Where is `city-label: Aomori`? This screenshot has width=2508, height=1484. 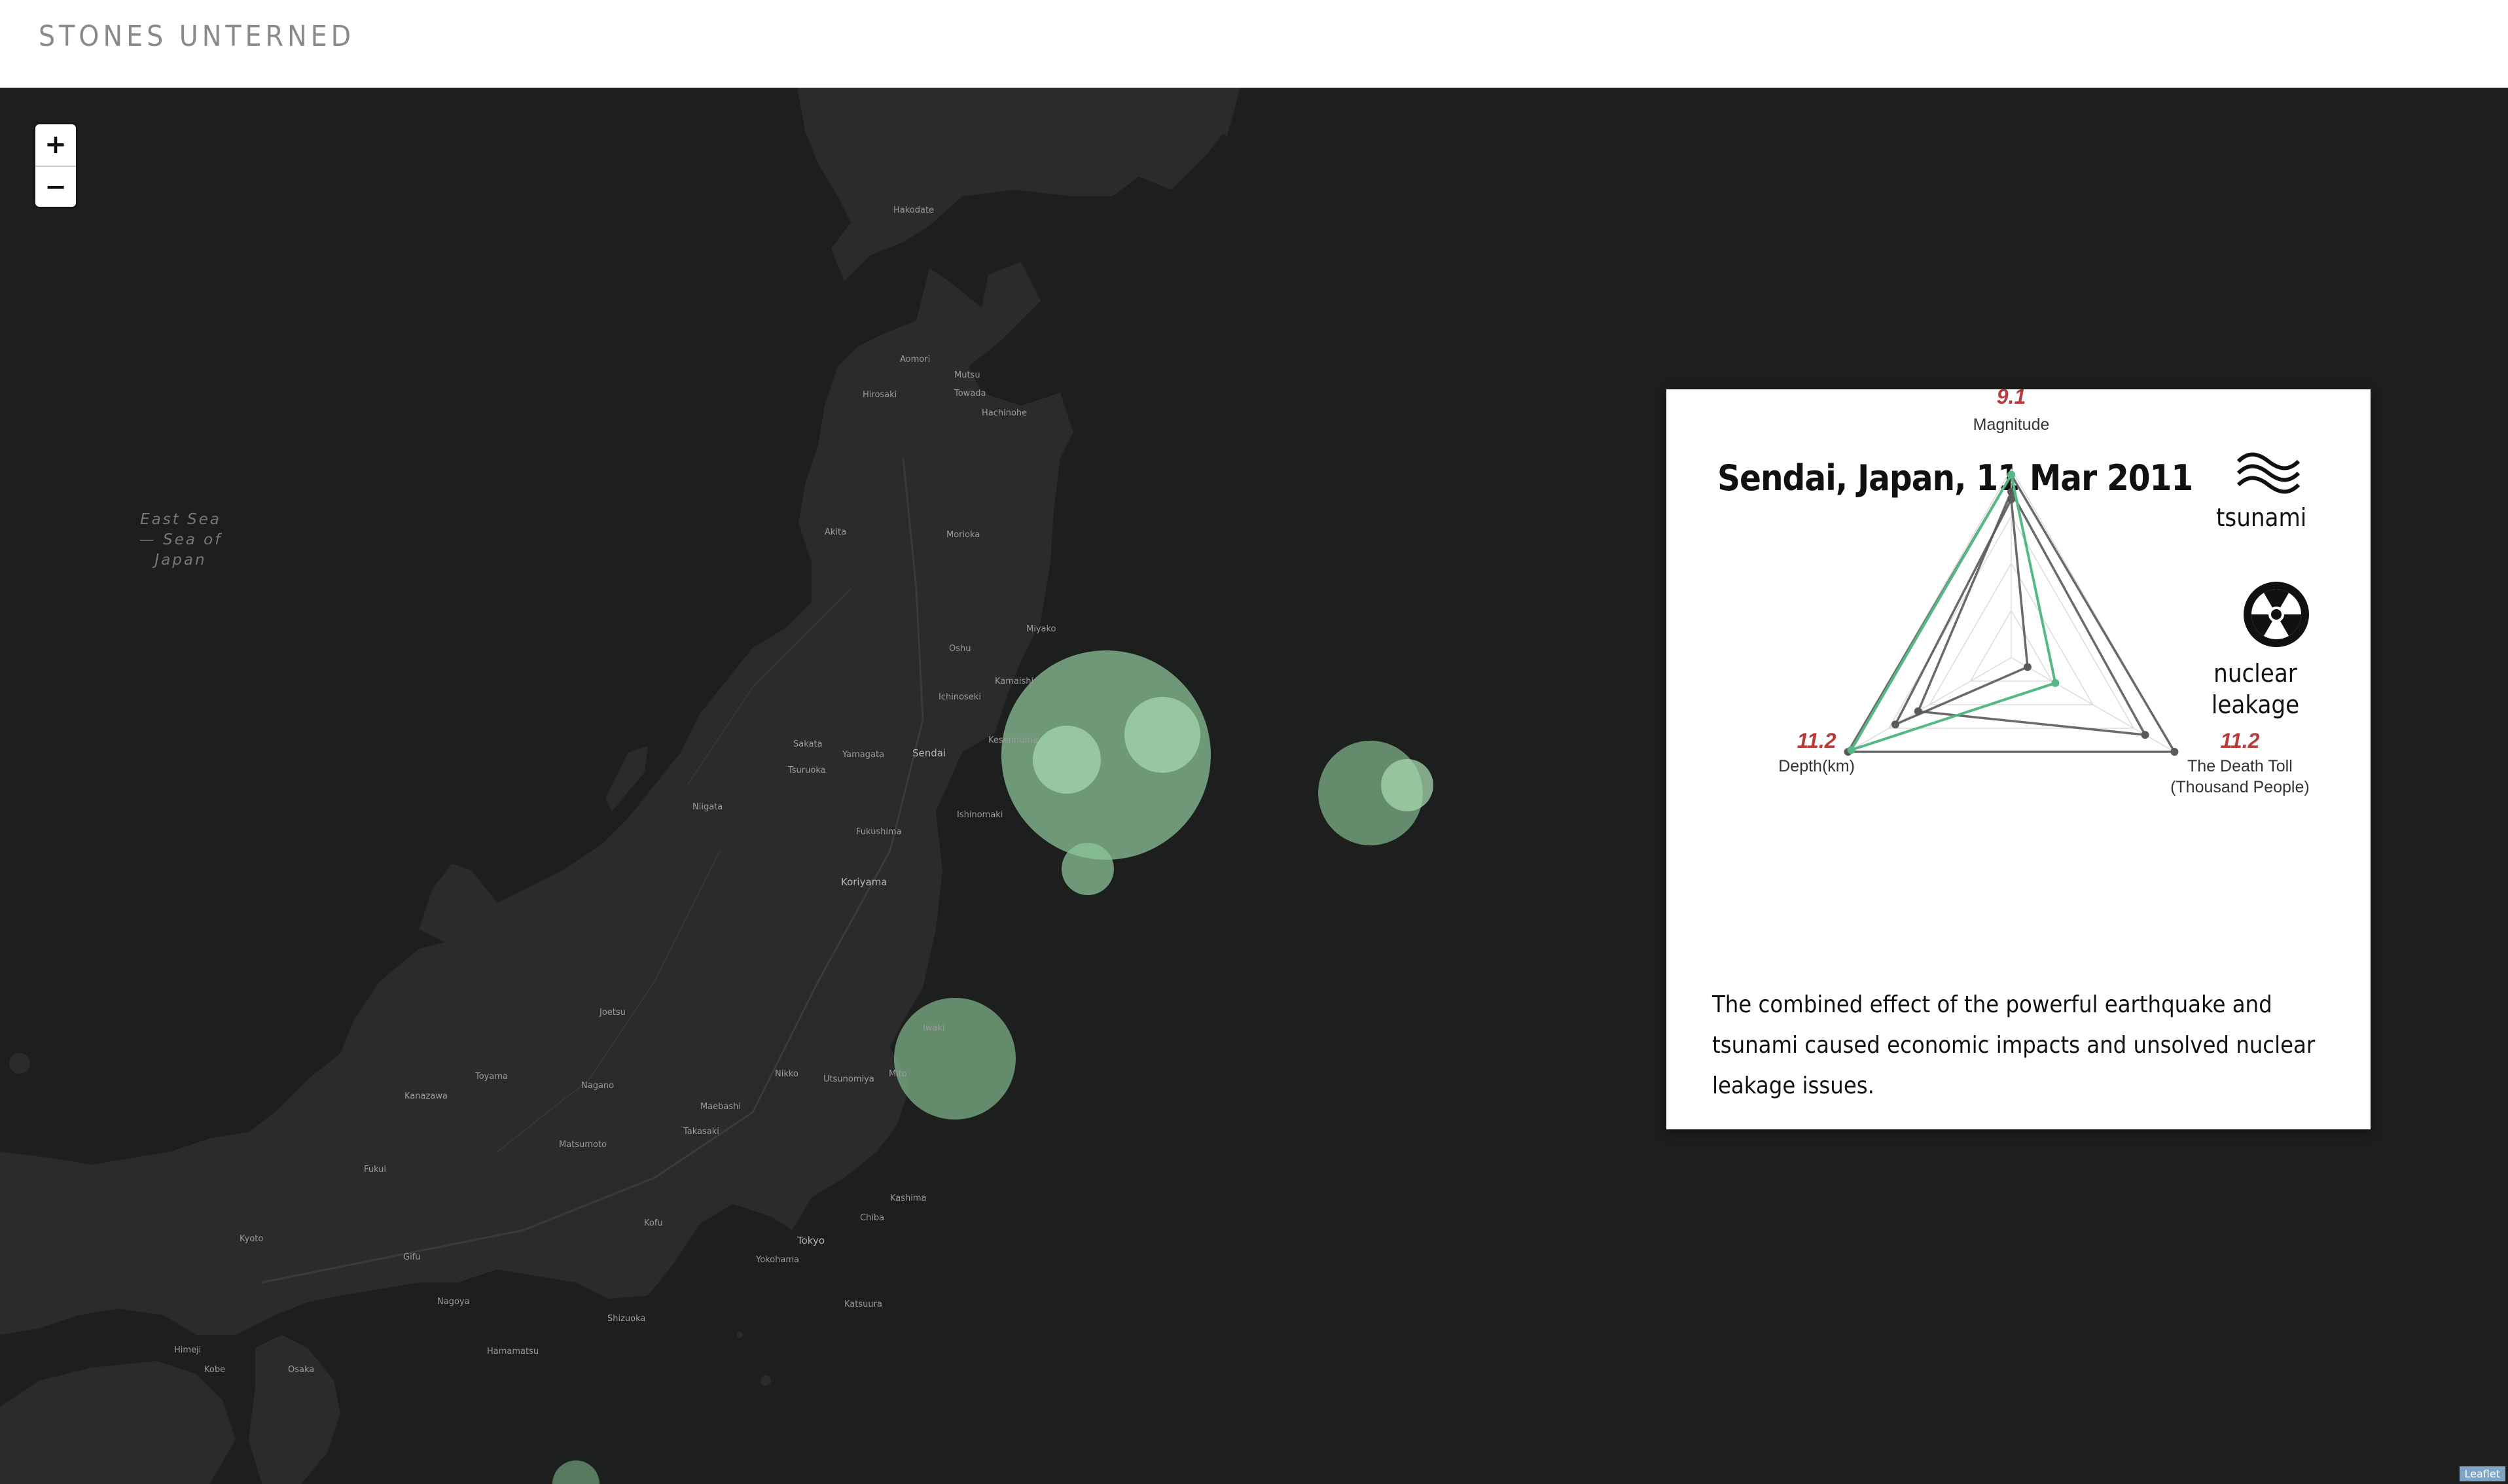
city-label: Aomori is located at coordinates (915, 360).